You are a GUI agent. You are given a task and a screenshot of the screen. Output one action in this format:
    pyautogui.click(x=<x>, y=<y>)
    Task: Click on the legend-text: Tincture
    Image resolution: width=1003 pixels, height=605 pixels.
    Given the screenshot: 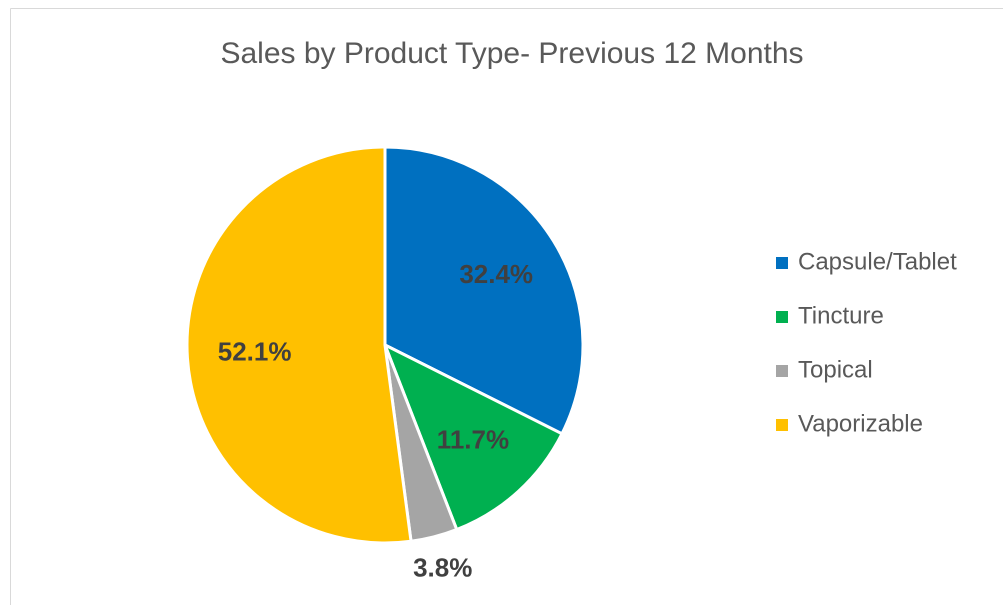 What is the action you would take?
    pyautogui.click(x=841, y=315)
    